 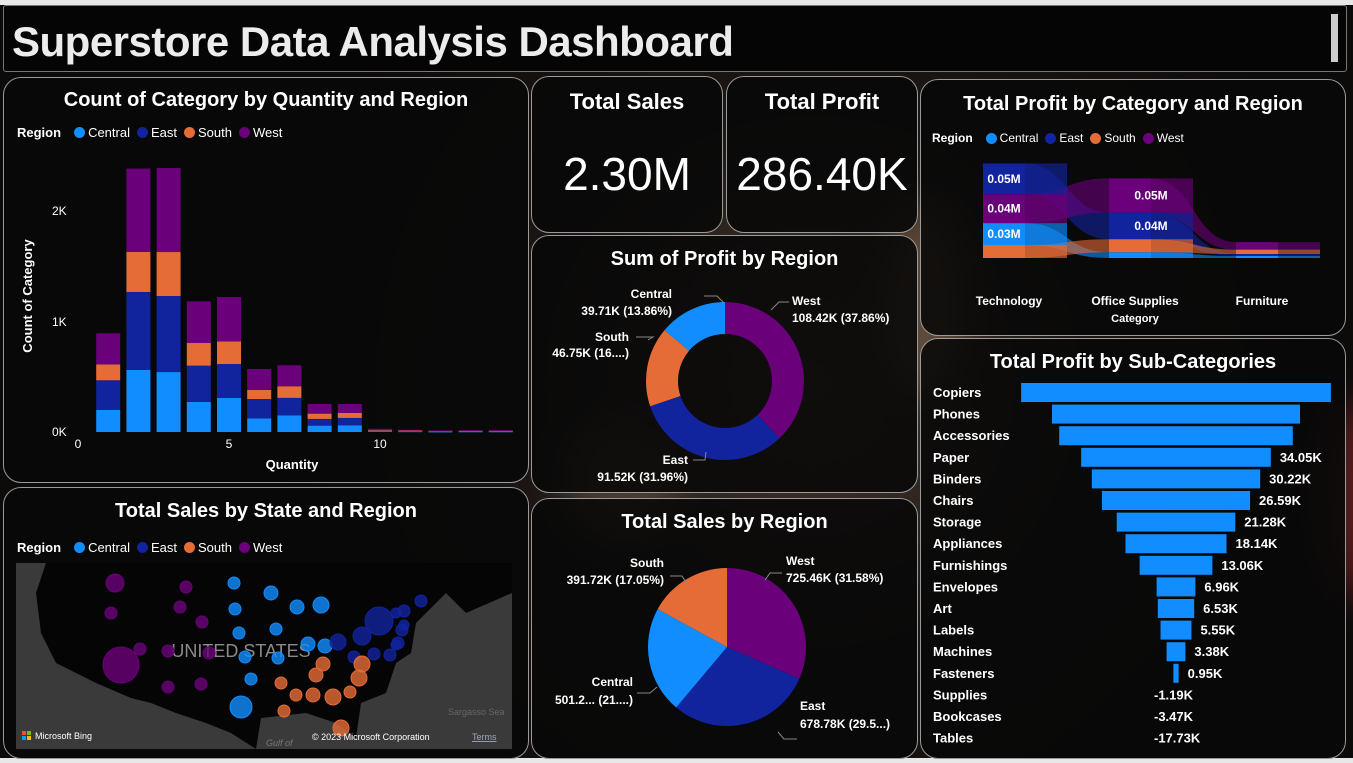 What do you see at coordinates (1334, 38) in the screenshot?
I see `scrollbar` at bounding box center [1334, 38].